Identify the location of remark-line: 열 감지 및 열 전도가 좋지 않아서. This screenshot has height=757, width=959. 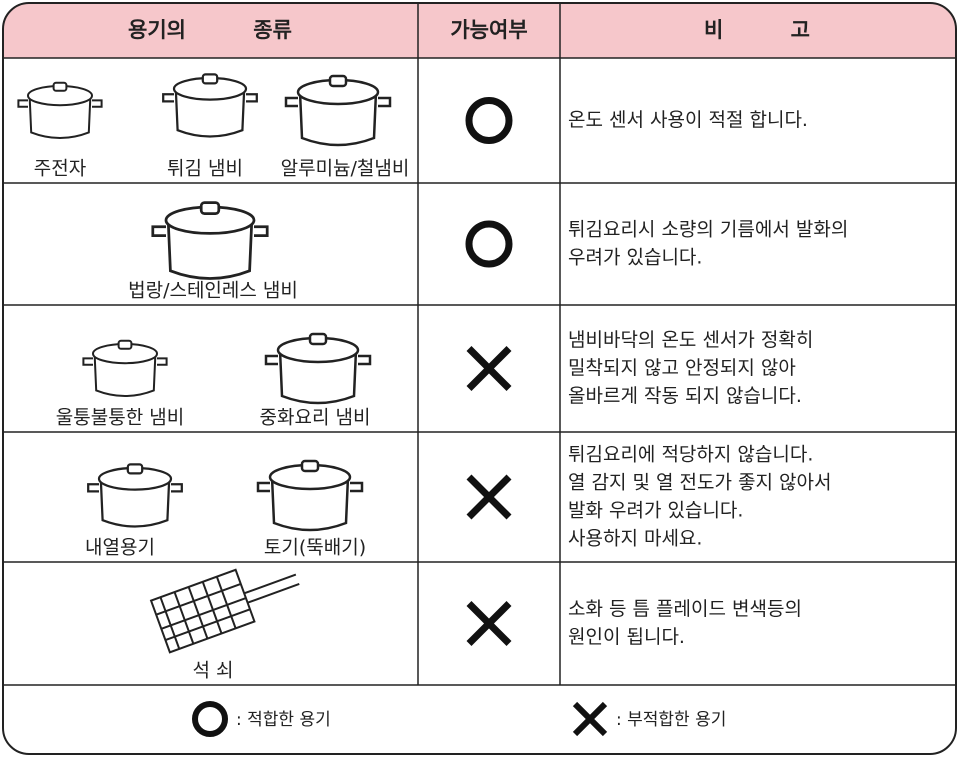
(699, 483).